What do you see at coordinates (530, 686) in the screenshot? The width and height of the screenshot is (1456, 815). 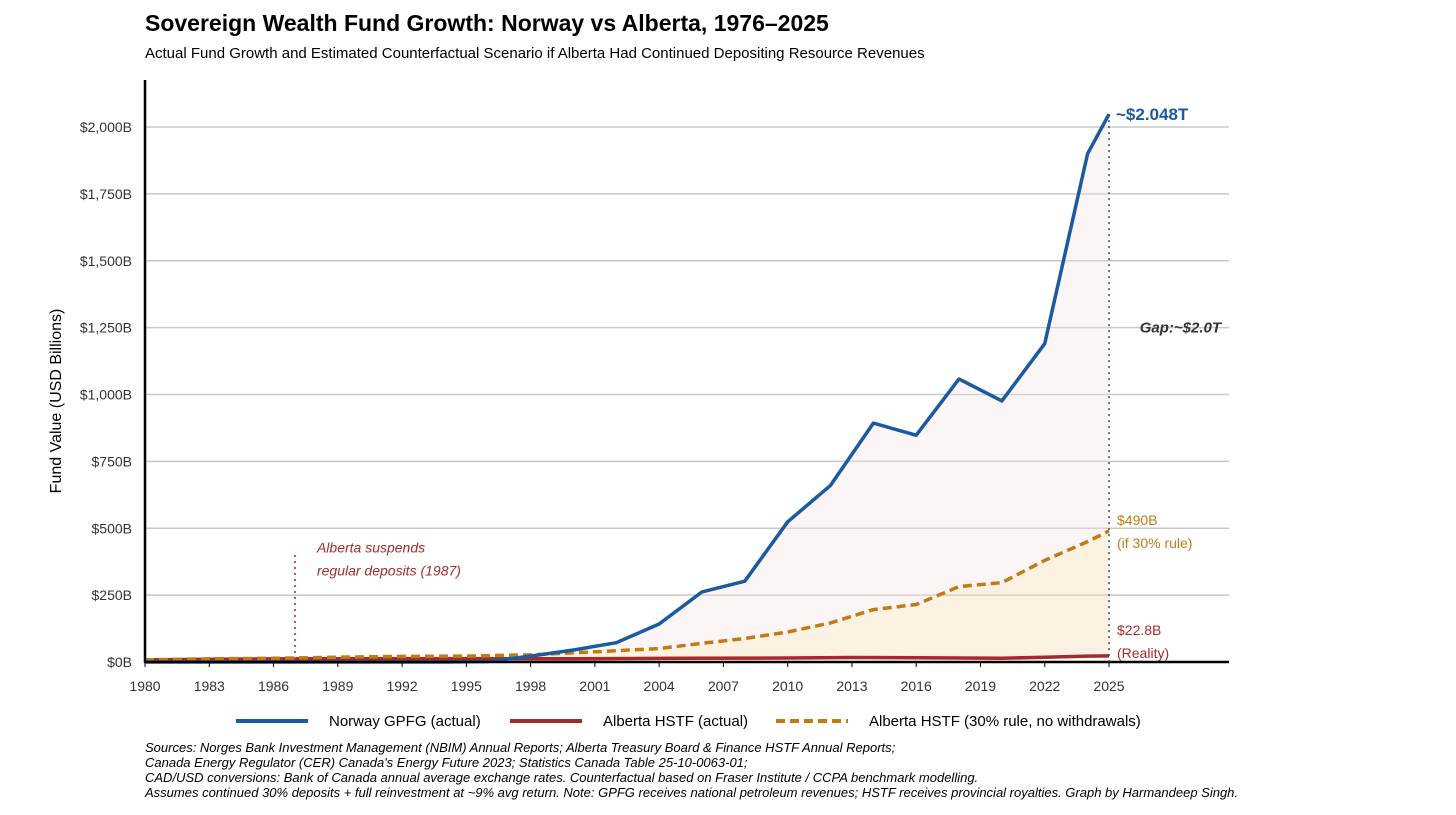 I see `x-tick-label: 1998` at bounding box center [530, 686].